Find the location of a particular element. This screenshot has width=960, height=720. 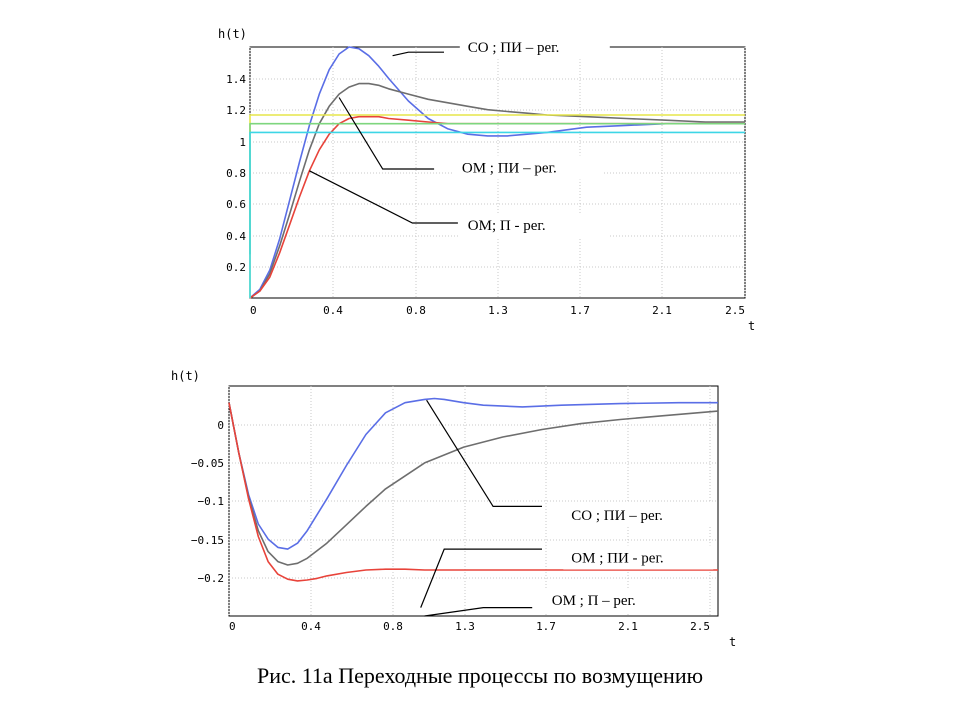

series-line-blue is located at coordinates (473, 473).